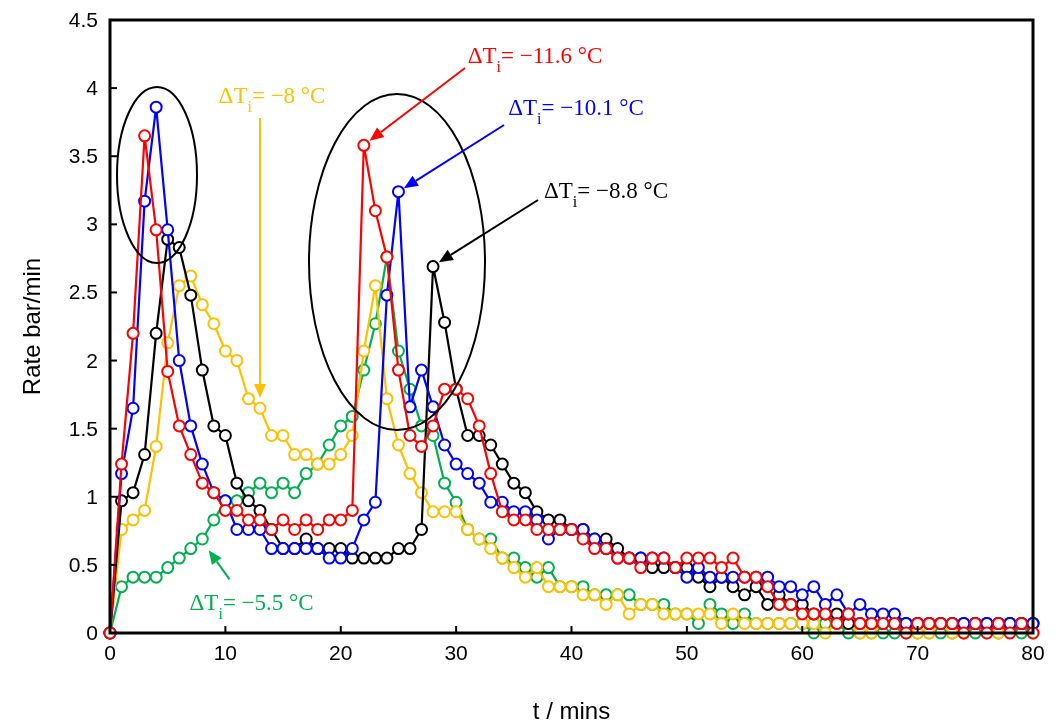  What do you see at coordinates (571, 710) in the screenshot?
I see `x-axis-title: t / mins` at bounding box center [571, 710].